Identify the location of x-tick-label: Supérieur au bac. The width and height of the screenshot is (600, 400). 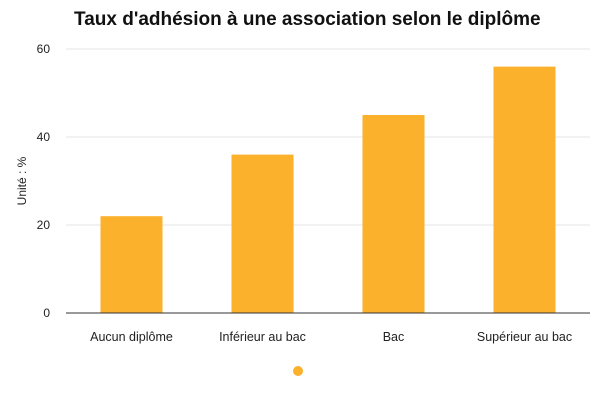
(524, 337).